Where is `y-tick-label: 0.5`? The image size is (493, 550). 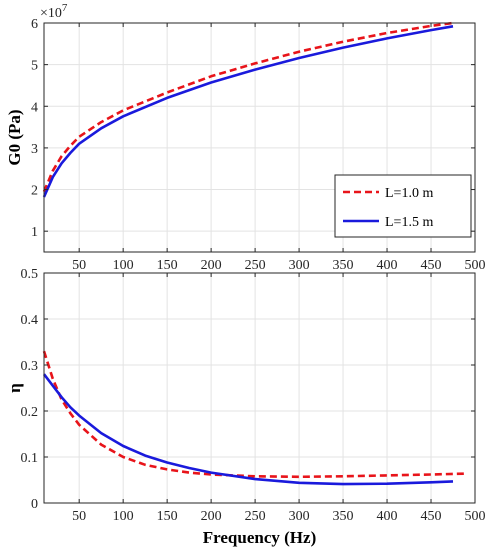 y-tick-label: 0.5 is located at coordinates (30, 274).